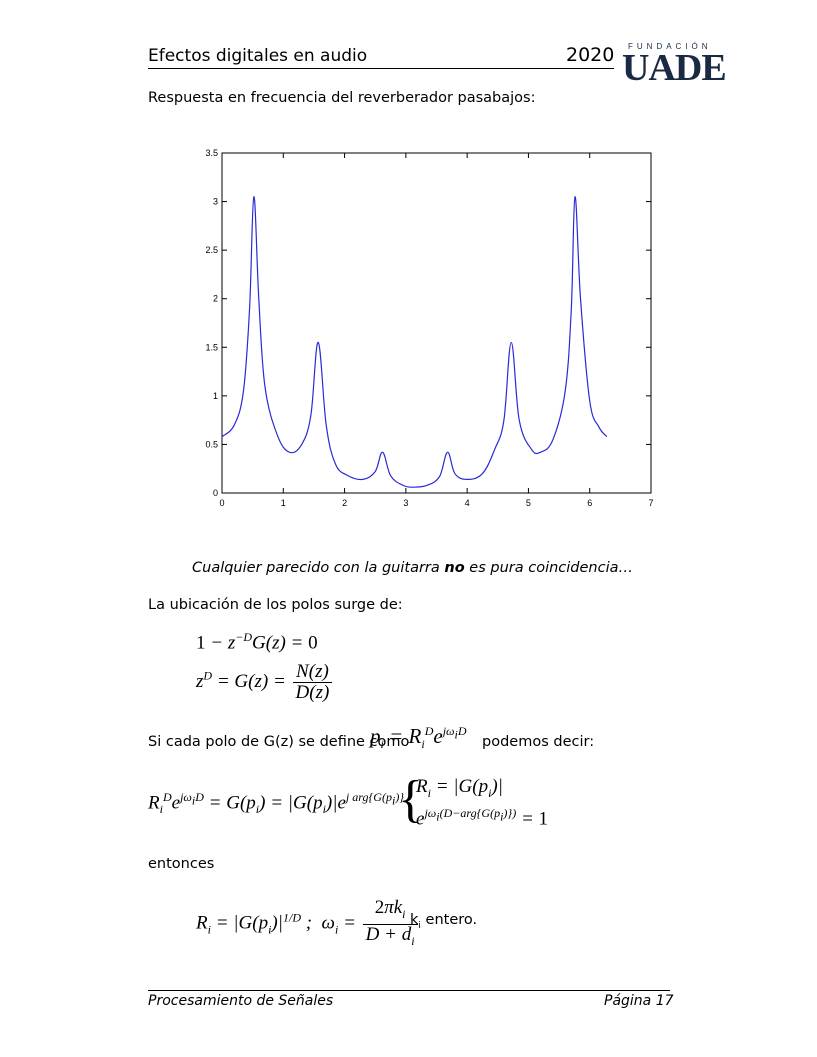 The height and width of the screenshot is (1057, 817). What do you see at coordinates (215, 493) in the screenshot?
I see `y-tick-label: 0` at bounding box center [215, 493].